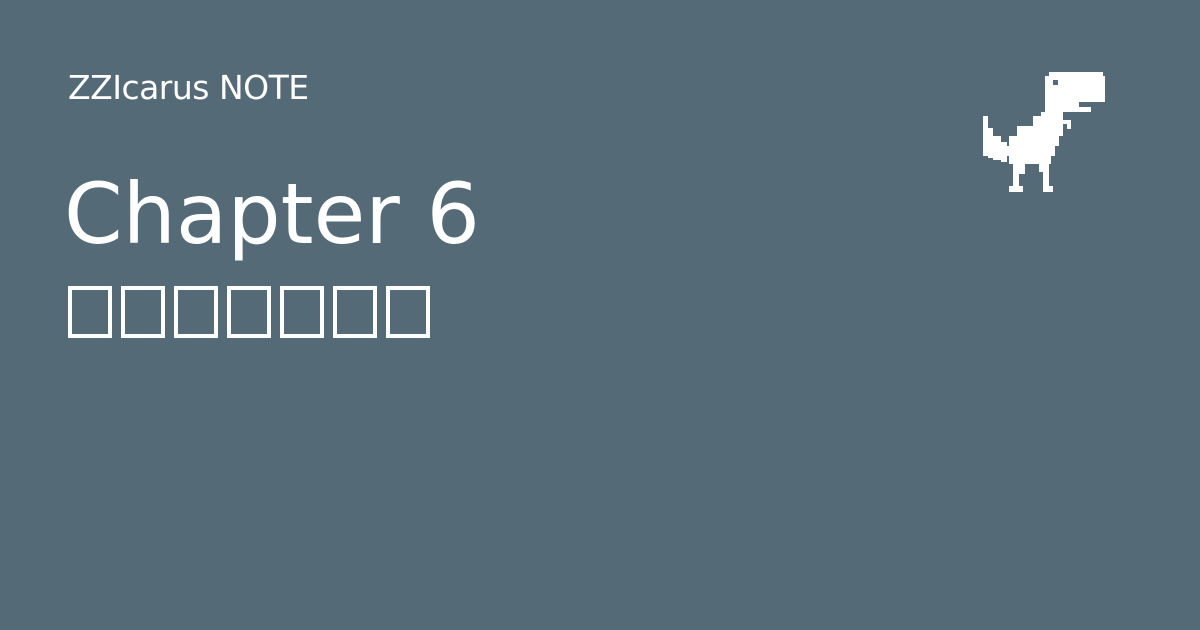  Describe the element at coordinates (272, 214) in the screenshot. I see `chapter-title: Chapter 6` at that location.